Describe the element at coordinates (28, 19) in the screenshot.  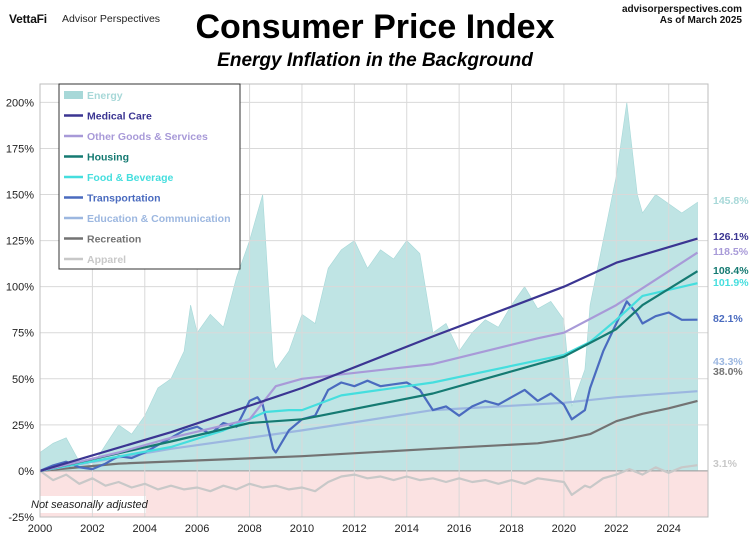
I see `vettafi-logo: VettaFi` at that location.